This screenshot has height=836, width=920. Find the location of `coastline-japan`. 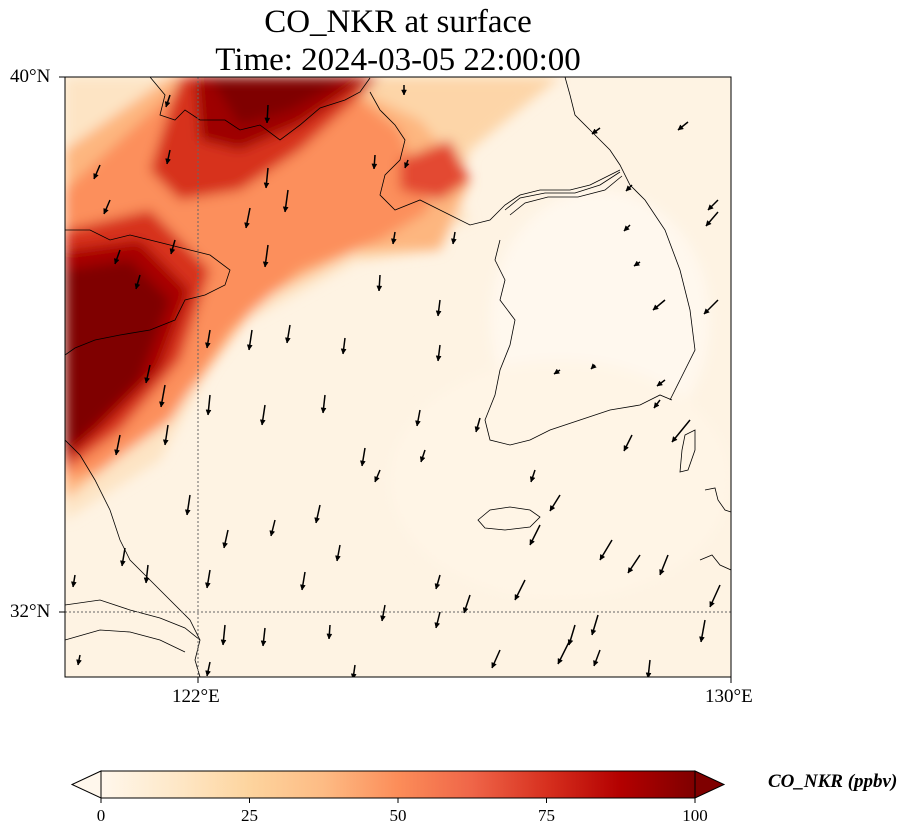

coastline-japan is located at coordinates (717, 500).